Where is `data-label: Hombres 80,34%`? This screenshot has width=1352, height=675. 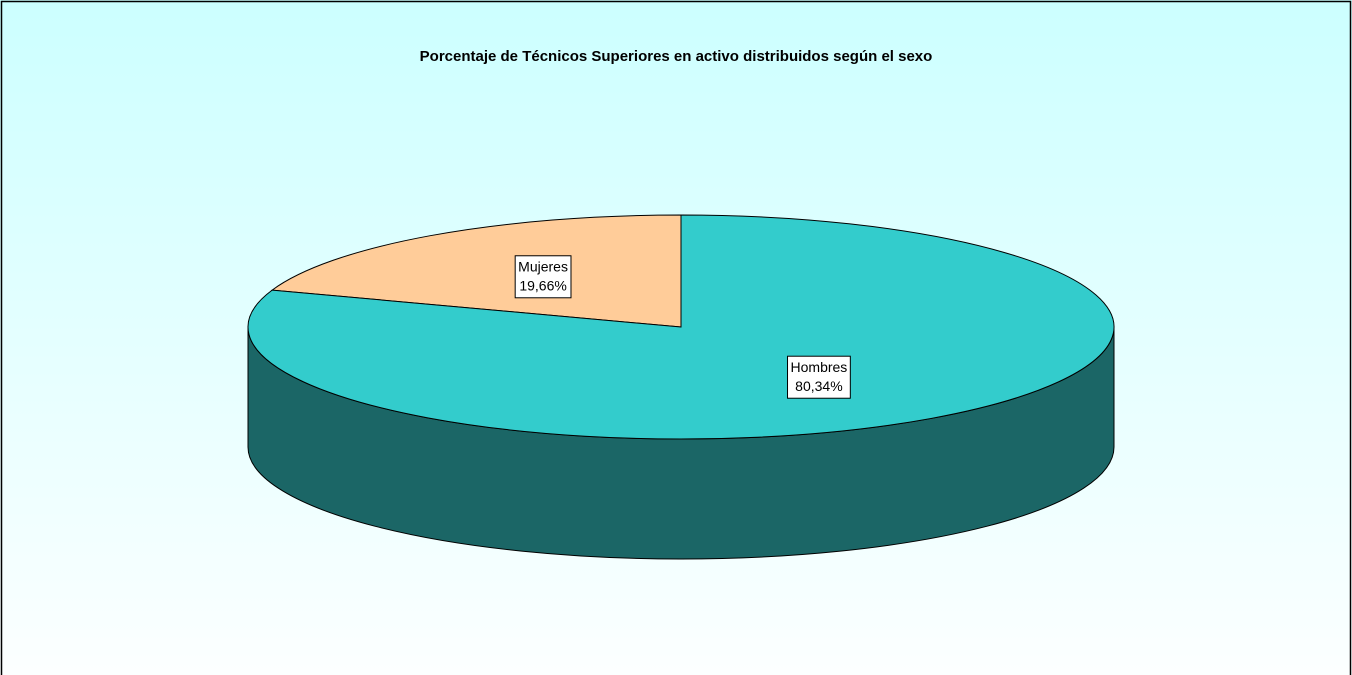
data-label: Hombres 80,34% is located at coordinates (819, 377).